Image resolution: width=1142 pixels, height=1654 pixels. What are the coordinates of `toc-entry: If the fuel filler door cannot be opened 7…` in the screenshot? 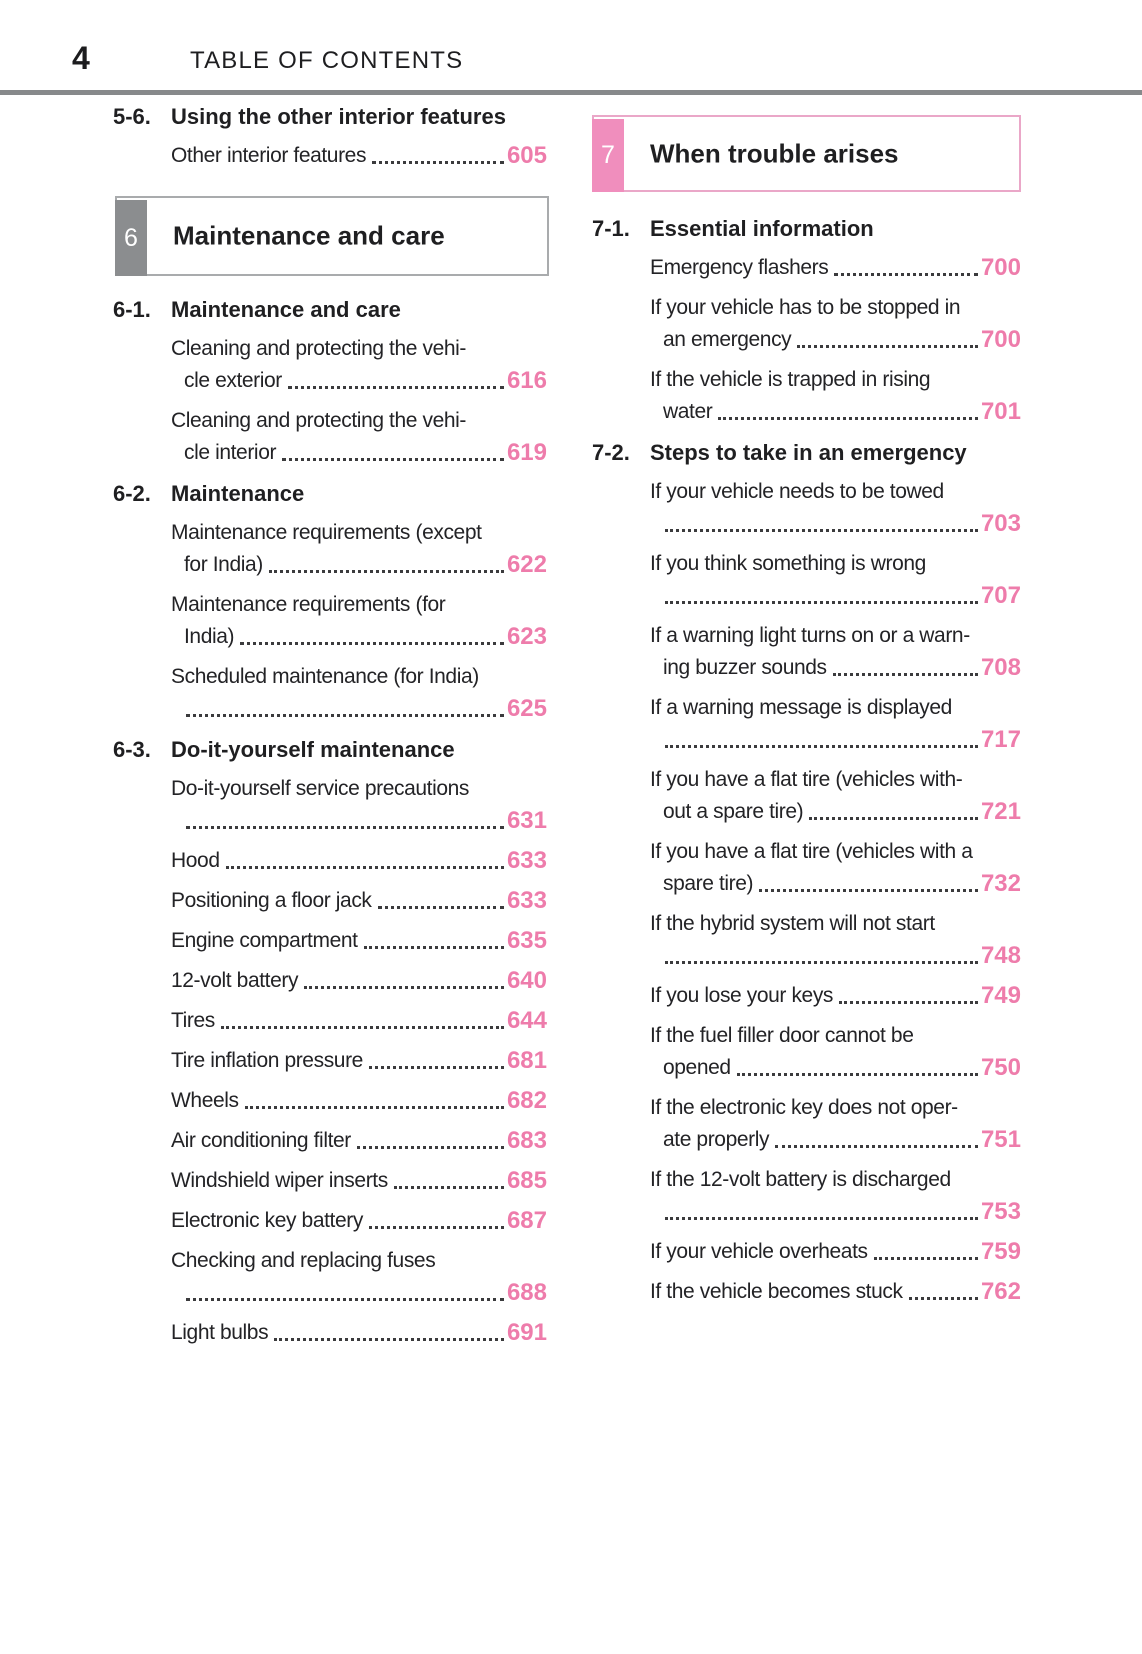 It's located at (835, 1052).